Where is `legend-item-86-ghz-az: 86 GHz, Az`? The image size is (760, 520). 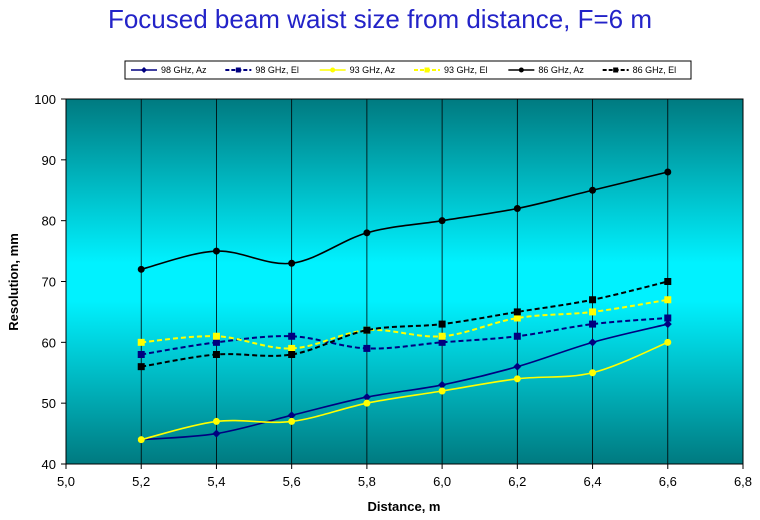 legend-item-86-ghz-az: 86 GHz, Az is located at coordinates (546, 70).